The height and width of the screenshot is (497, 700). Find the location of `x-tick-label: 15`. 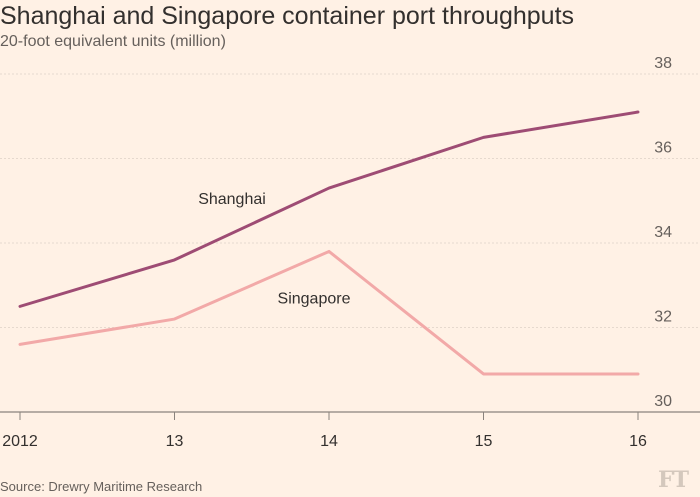

x-tick-label: 15 is located at coordinates (484, 441).